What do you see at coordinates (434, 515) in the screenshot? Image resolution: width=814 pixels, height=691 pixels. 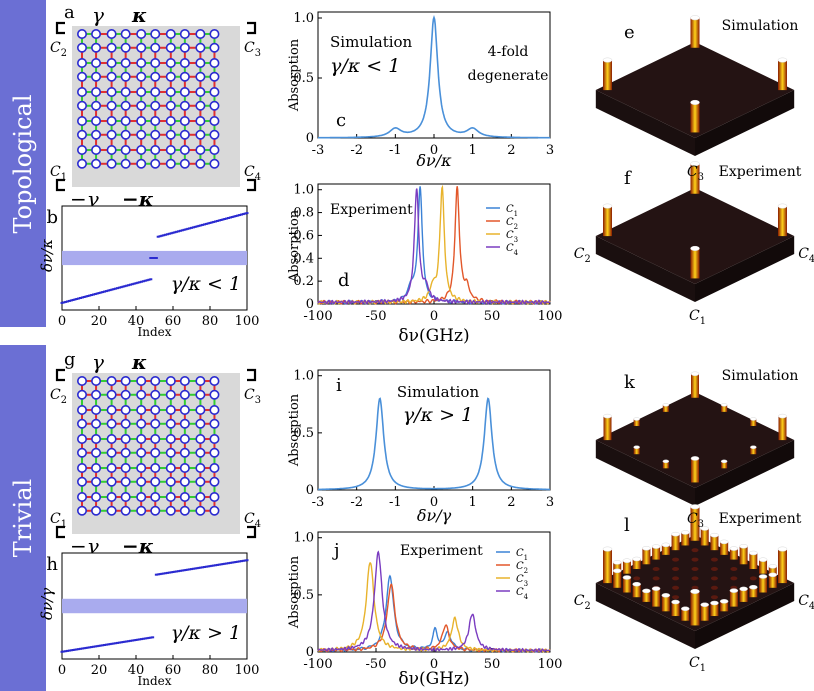 I see `x-axis-label: δν/γ` at bounding box center [434, 515].